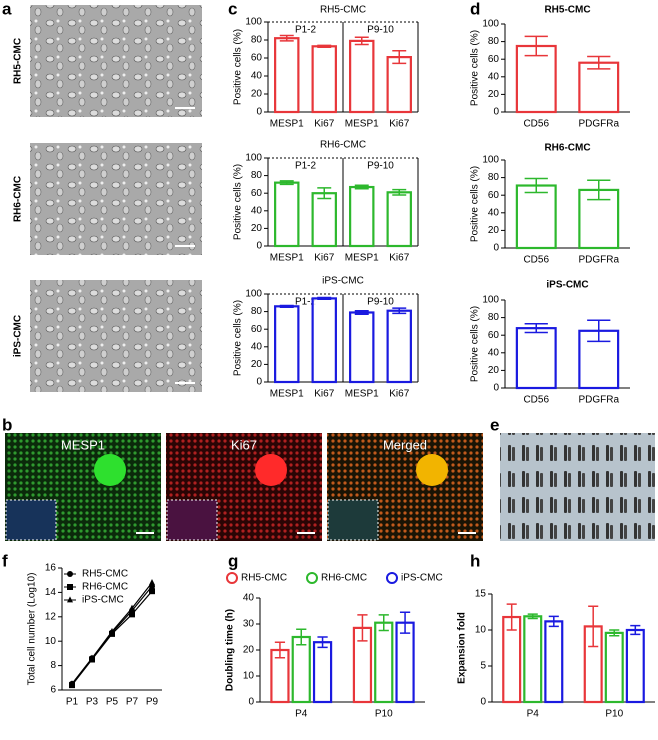 The height and width of the screenshot is (740, 658). What do you see at coordinates (422, 578) in the screenshot?
I see `legend-label: iPS-CMC` at bounding box center [422, 578].